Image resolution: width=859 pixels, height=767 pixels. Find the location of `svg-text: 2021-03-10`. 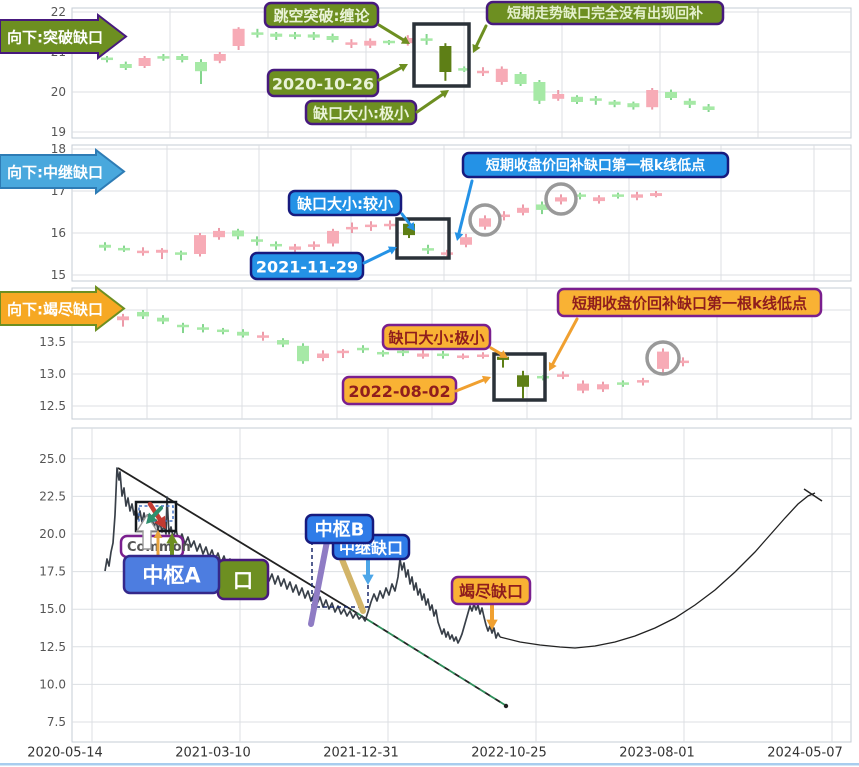

svg-text: 2021-03-10 is located at coordinates (213, 753).